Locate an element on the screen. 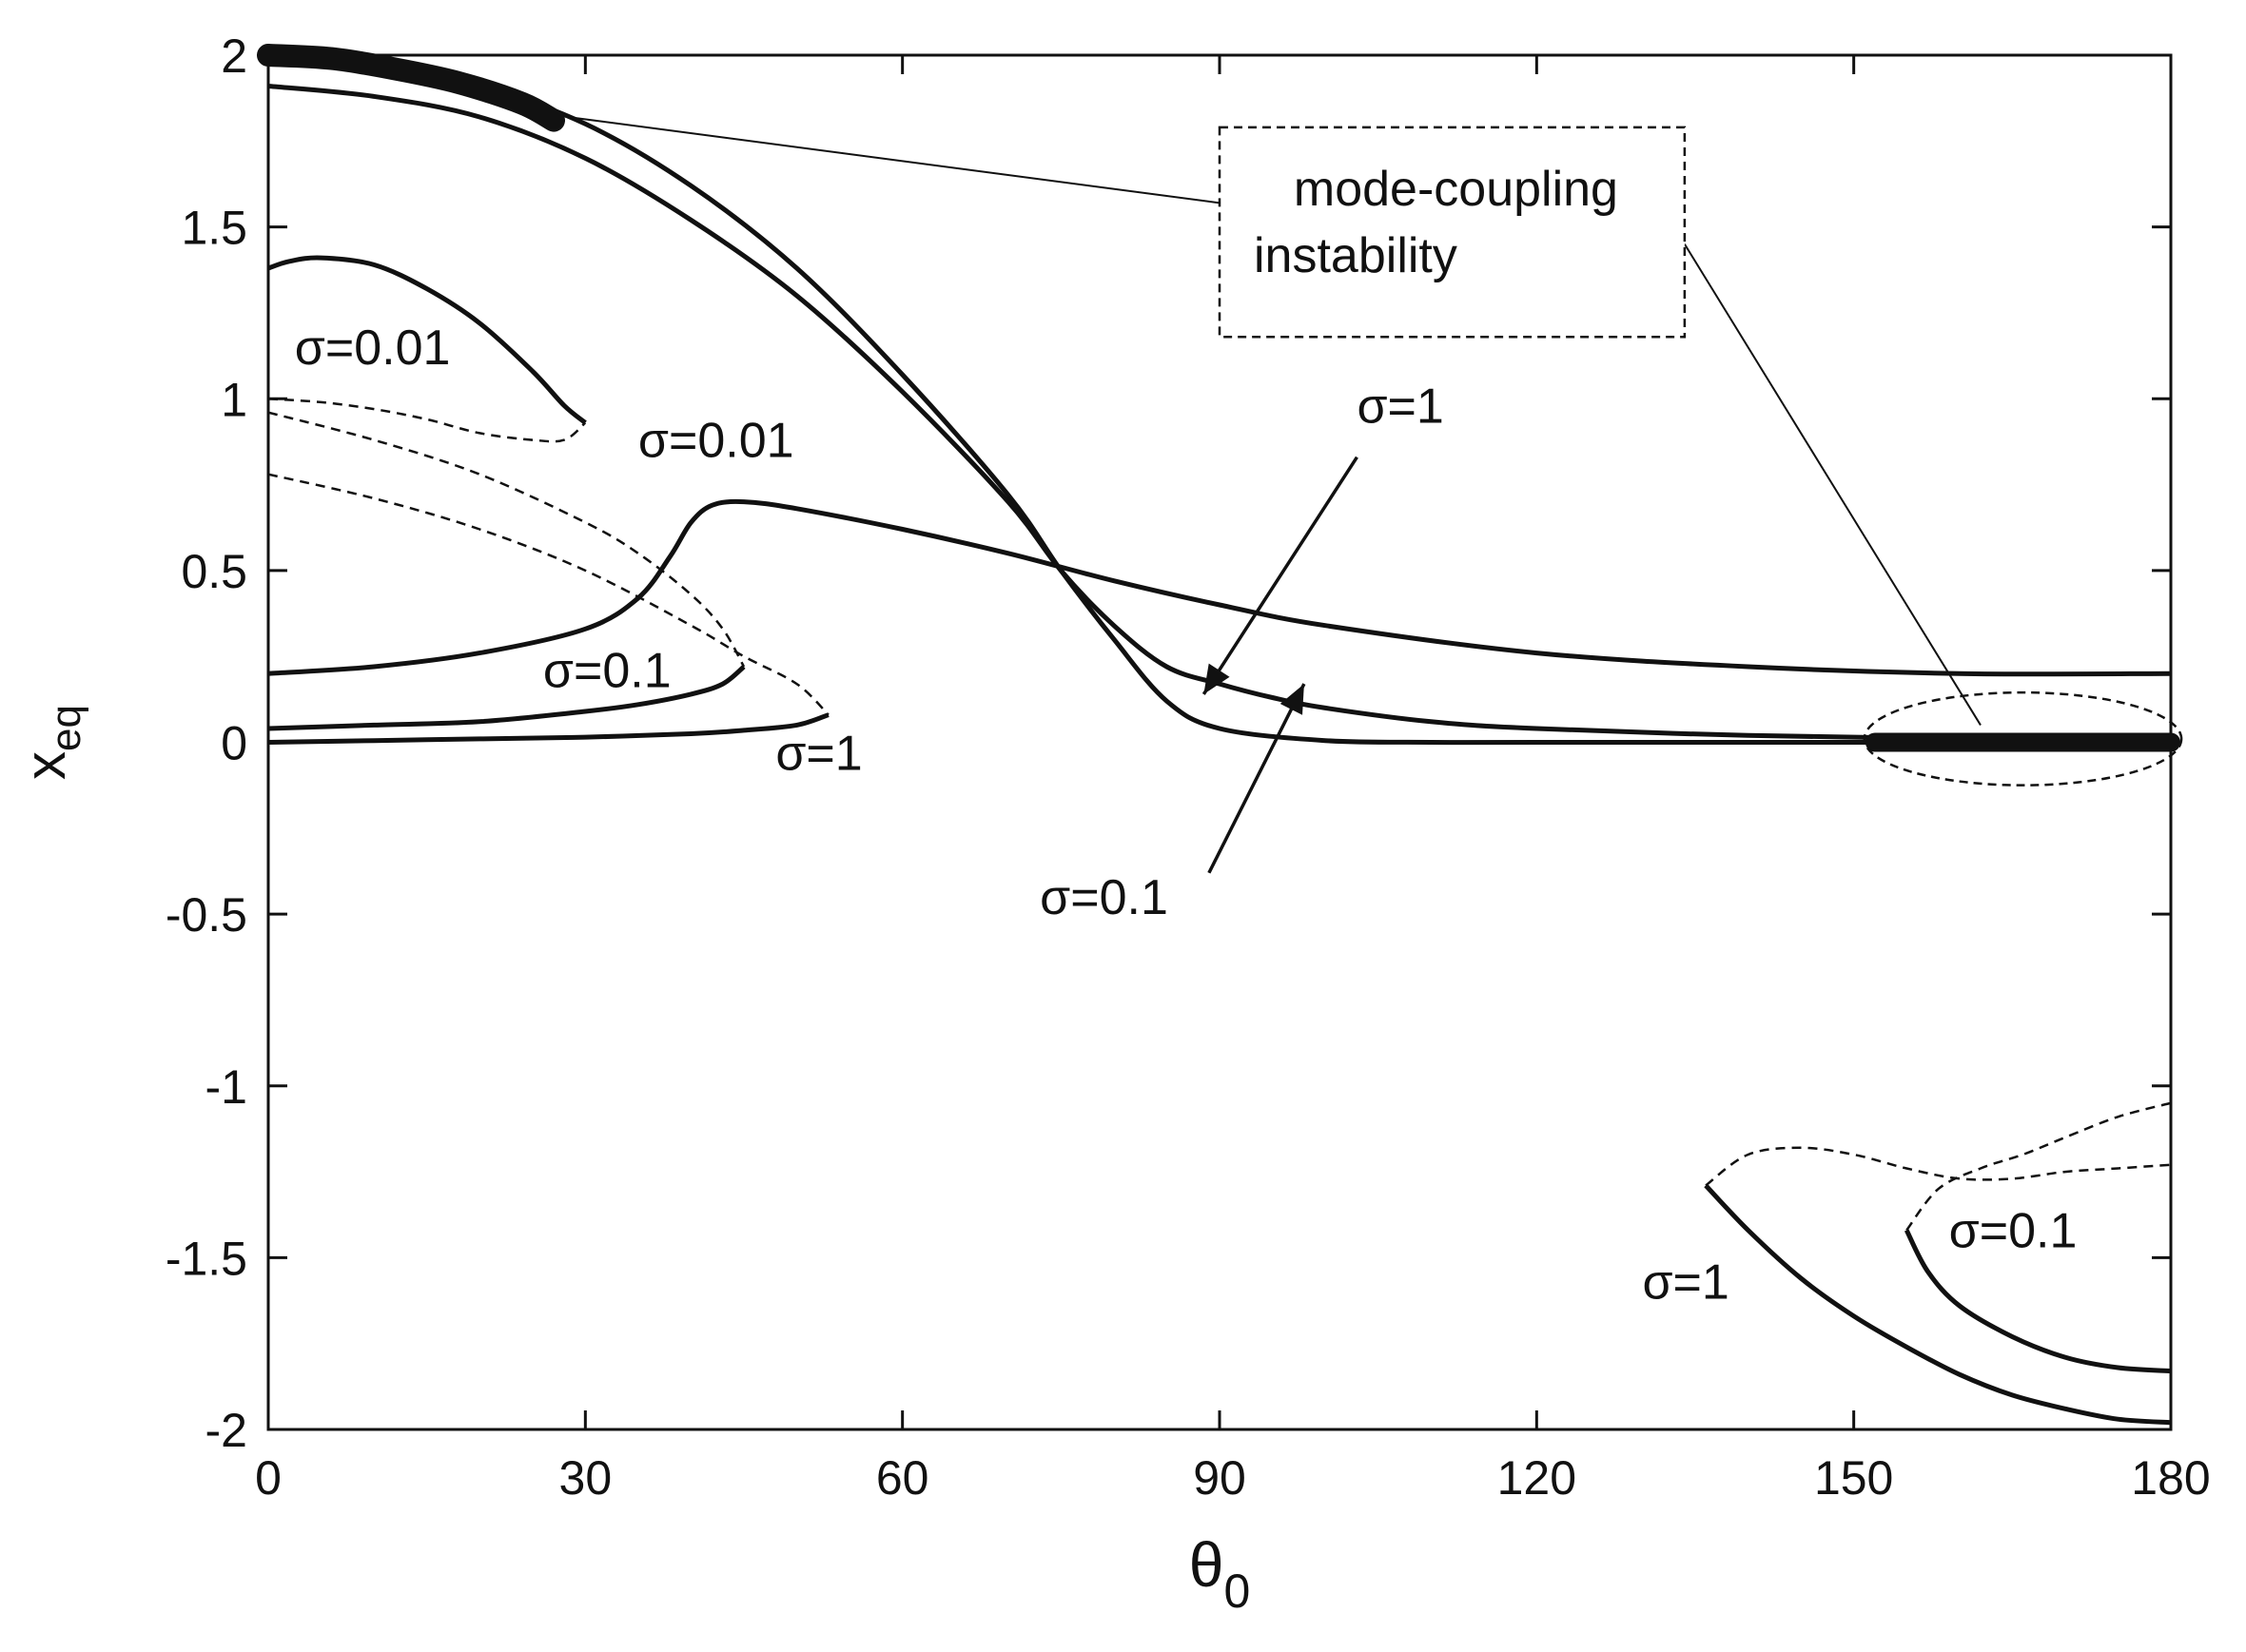 This screenshot has height=1652, width=2246. y-tick-label: -1 is located at coordinates (226, 1087).